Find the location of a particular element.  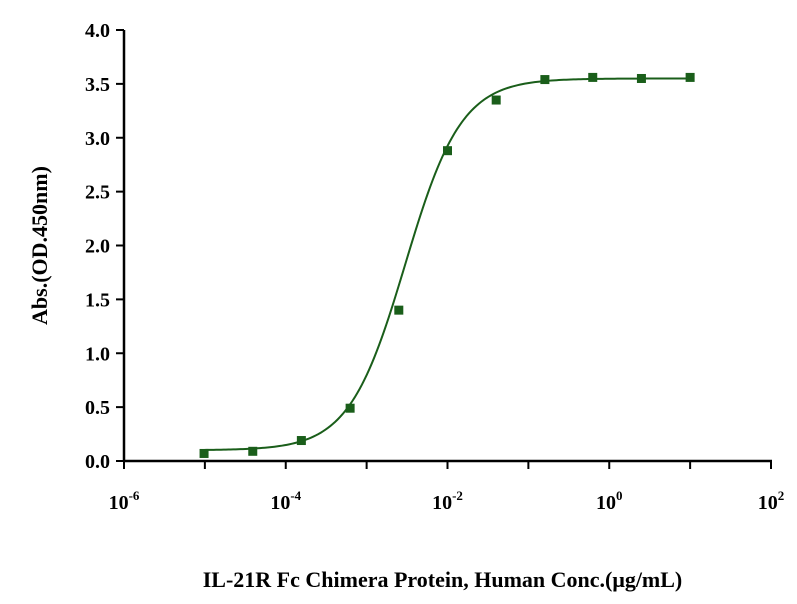

y-tick-label: 0.0 is located at coordinates (97, 462).